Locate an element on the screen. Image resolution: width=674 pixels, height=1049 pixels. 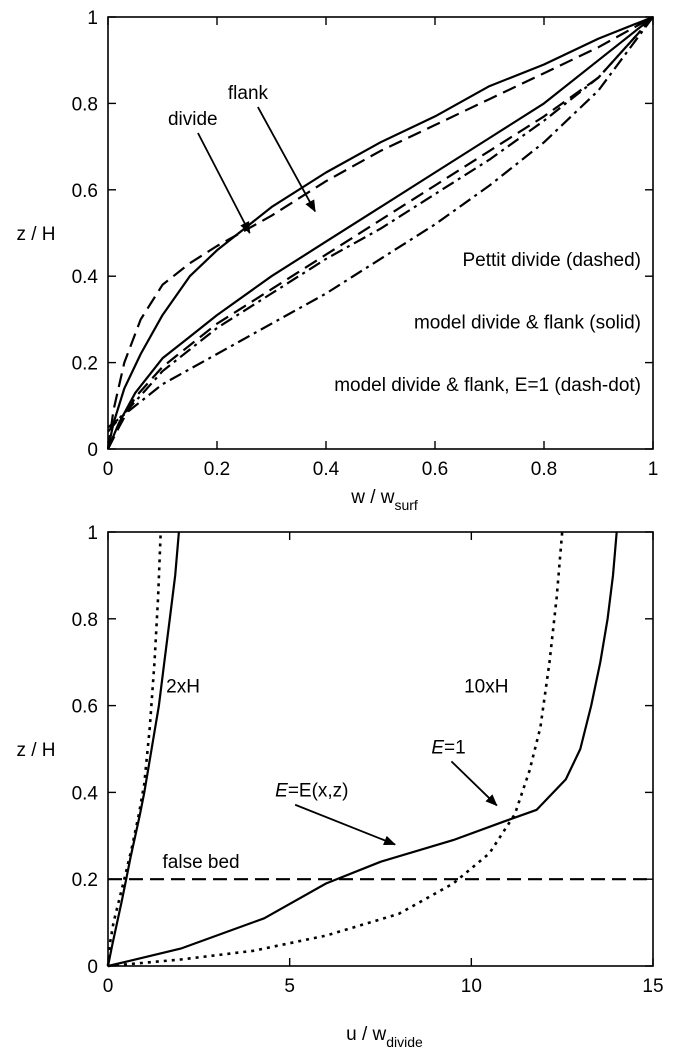
x-axis-label-text: w / w is located at coordinates (372, 497).